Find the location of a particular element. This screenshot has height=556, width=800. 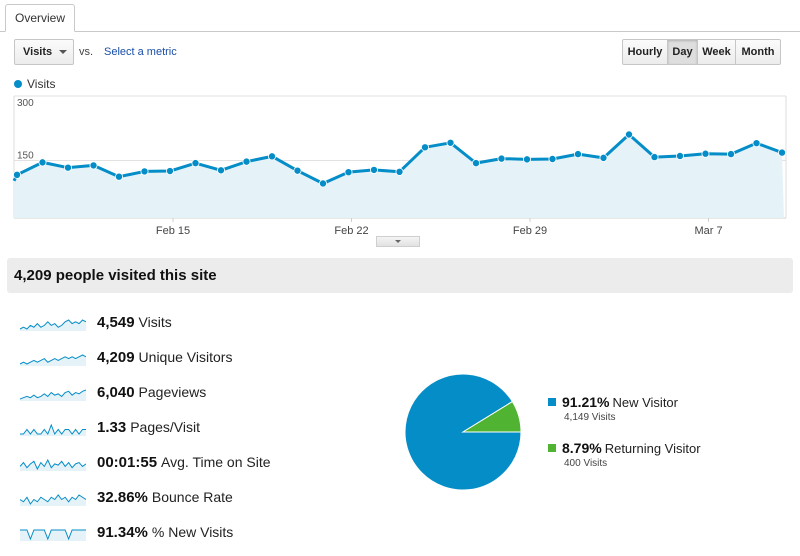

metric-row: 1.33 Pages/Visit is located at coordinates (110, 427).